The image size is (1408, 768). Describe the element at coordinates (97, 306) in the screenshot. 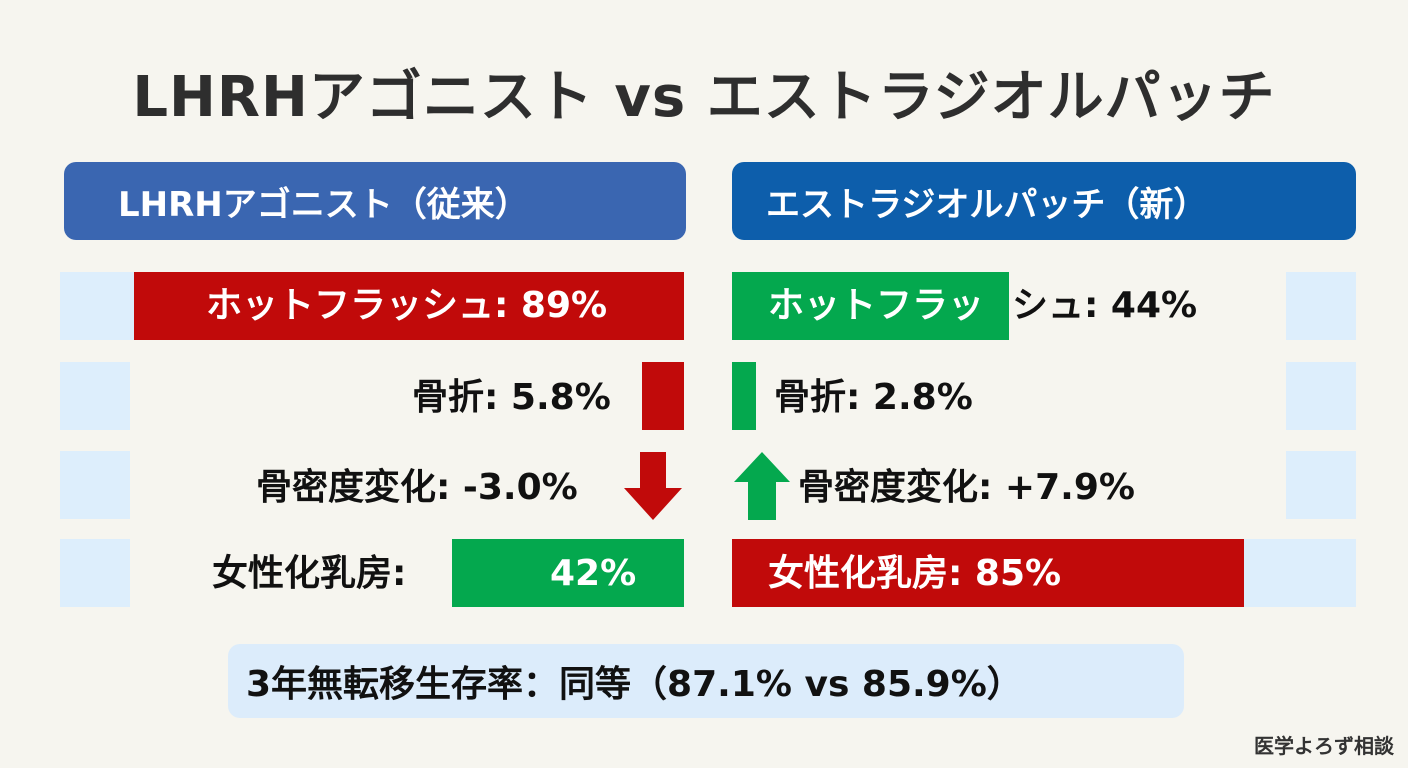

I see `track-left-hot-flash` at that location.